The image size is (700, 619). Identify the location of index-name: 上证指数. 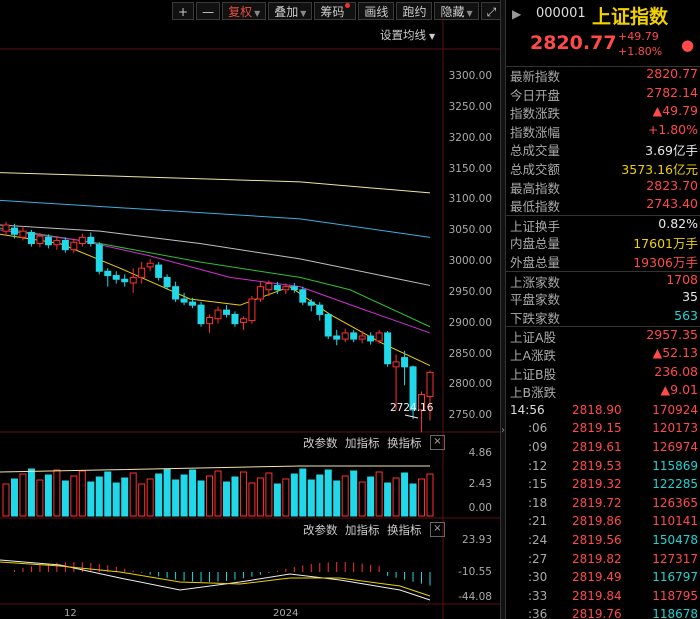
(630, 17).